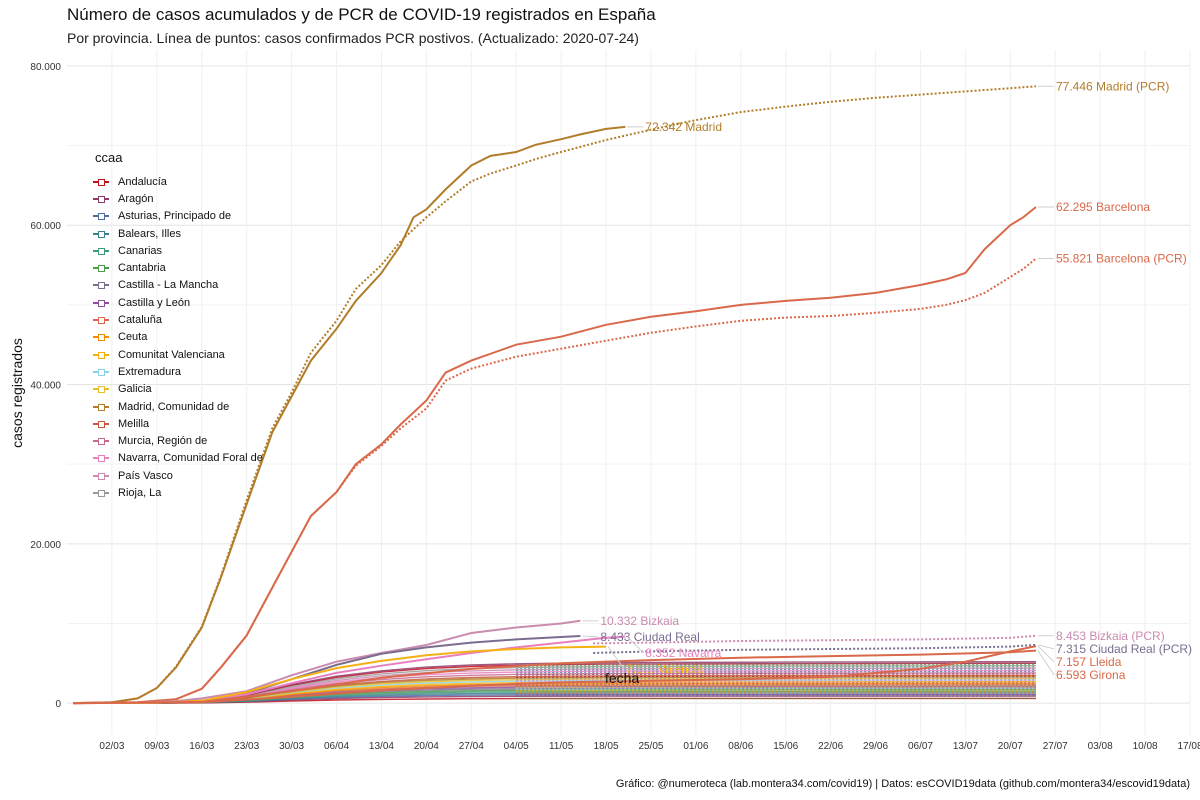 The width and height of the screenshot is (1200, 800). Describe the element at coordinates (471, 746) in the screenshot. I see `x-tick-label: 27/04` at that location.